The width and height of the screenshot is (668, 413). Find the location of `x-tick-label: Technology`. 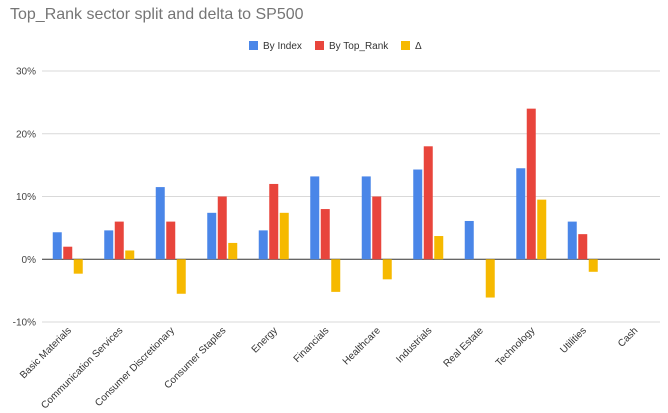

x-tick-label: Technology is located at coordinates (516, 347).